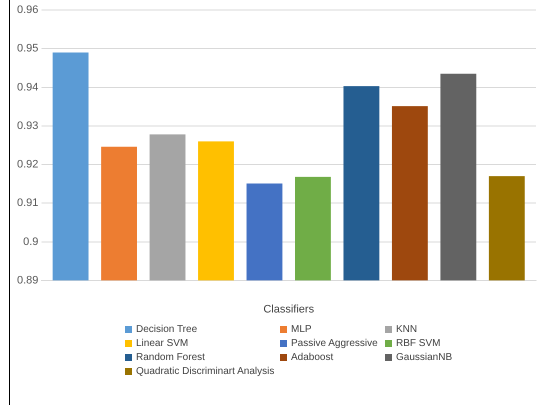 Image resolution: width=552 pixels, height=405 pixels. I want to click on legend-label: Linear SVM, so click(162, 343).